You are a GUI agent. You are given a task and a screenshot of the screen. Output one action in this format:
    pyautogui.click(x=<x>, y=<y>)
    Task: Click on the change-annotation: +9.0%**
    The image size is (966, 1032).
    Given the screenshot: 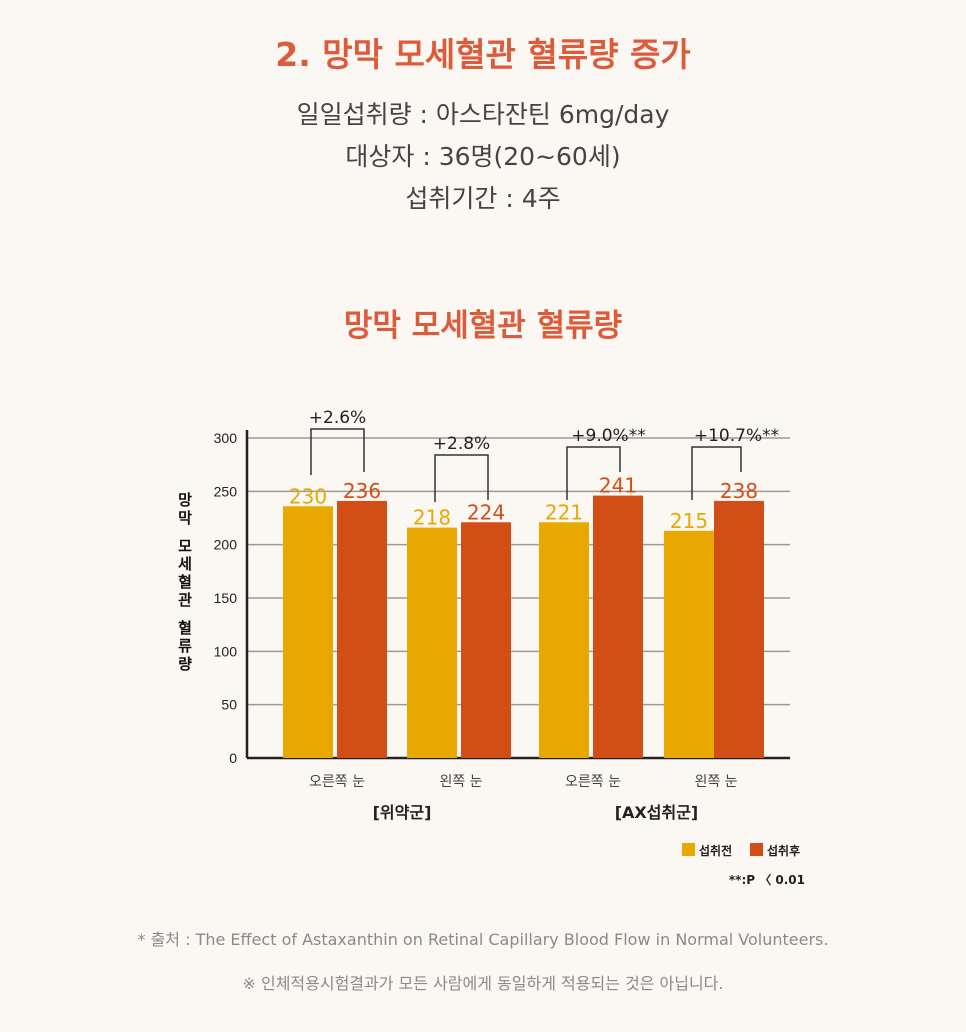 What is the action you would take?
    pyautogui.click(x=608, y=436)
    